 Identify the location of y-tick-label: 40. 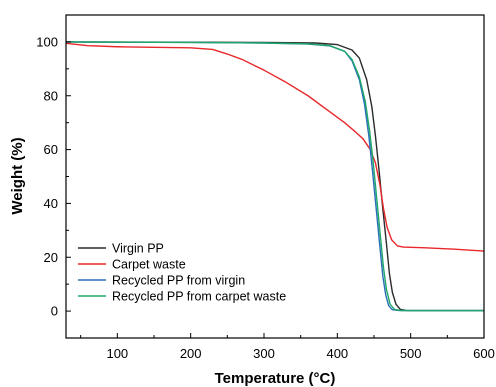
(51, 203).